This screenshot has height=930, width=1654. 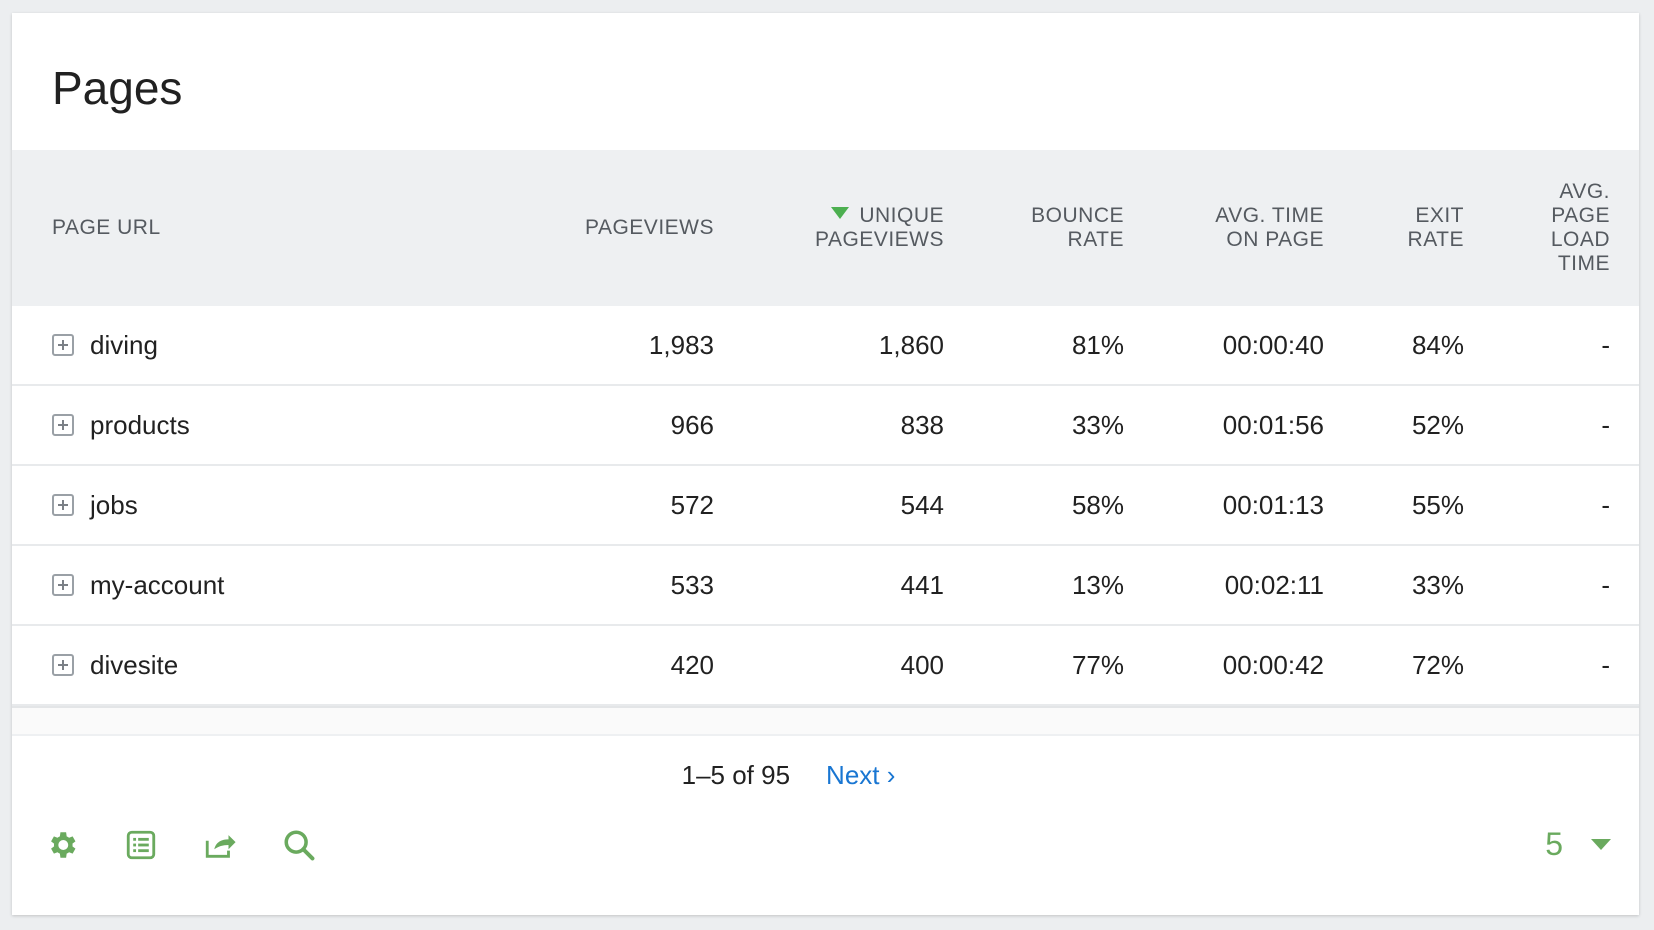 What do you see at coordinates (681, 344) in the screenshot?
I see `pageviews-value: 1,983` at bounding box center [681, 344].